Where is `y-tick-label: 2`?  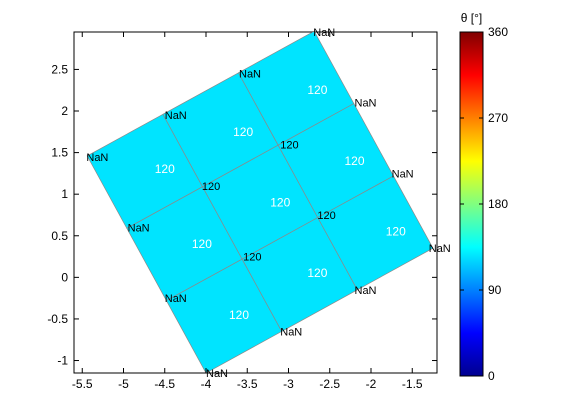 y-tick-label: 2 is located at coordinates (64, 111).